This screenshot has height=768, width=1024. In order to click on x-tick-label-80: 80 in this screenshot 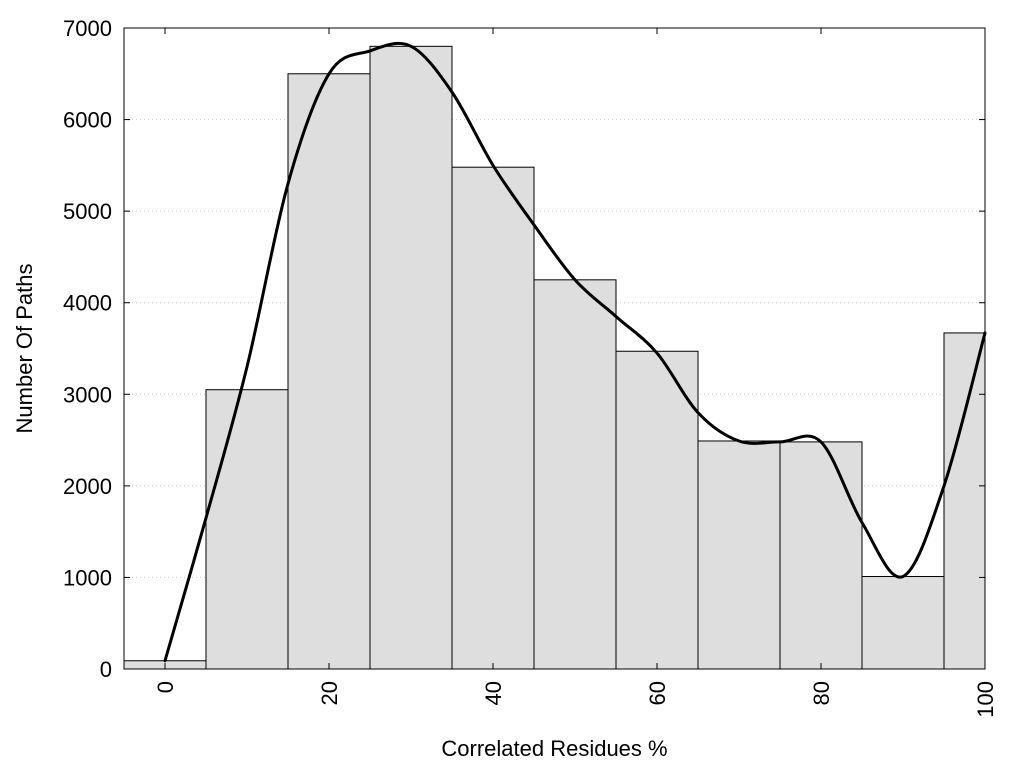, I will do `click(821, 693)`.